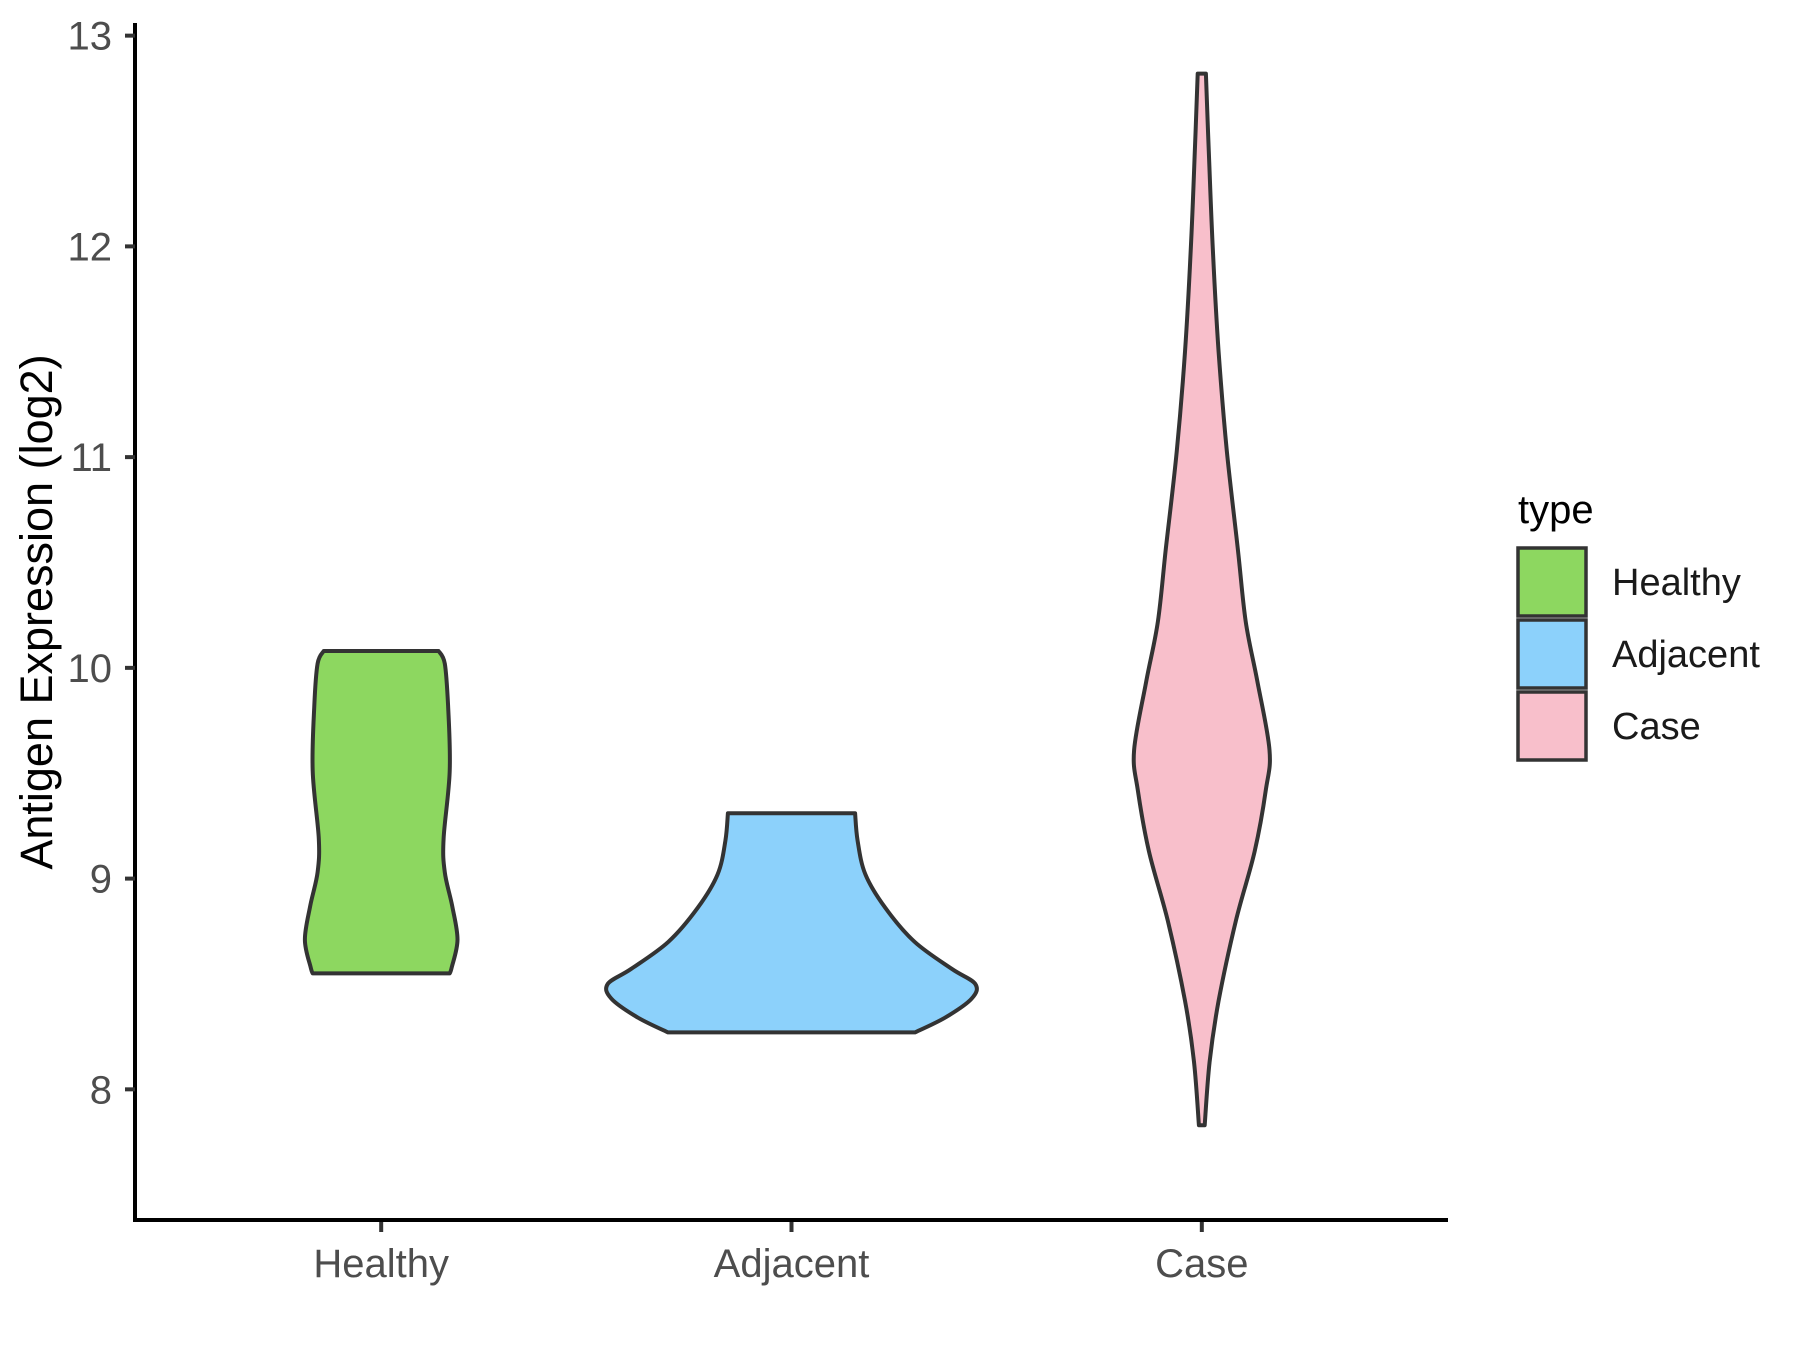 The image size is (1800, 1350). Describe the element at coordinates (1201, 1264) in the screenshot. I see `x-tick-label: Case` at that location.